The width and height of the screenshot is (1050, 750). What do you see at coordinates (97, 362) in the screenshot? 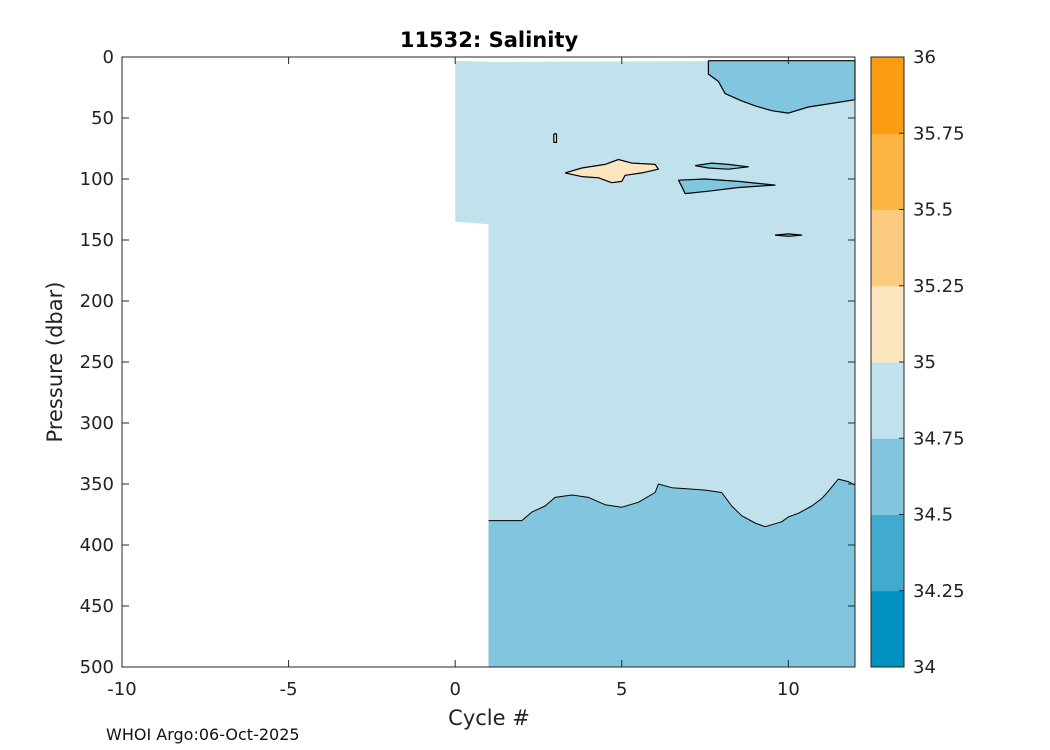
I see `y-tick-label: 250` at bounding box center [97, 362].